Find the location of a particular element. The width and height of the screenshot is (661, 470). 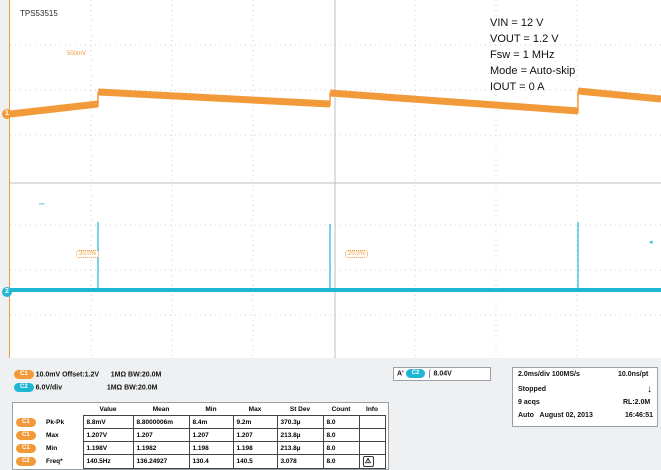

col-info: Info is located at coordinates (372, 409).